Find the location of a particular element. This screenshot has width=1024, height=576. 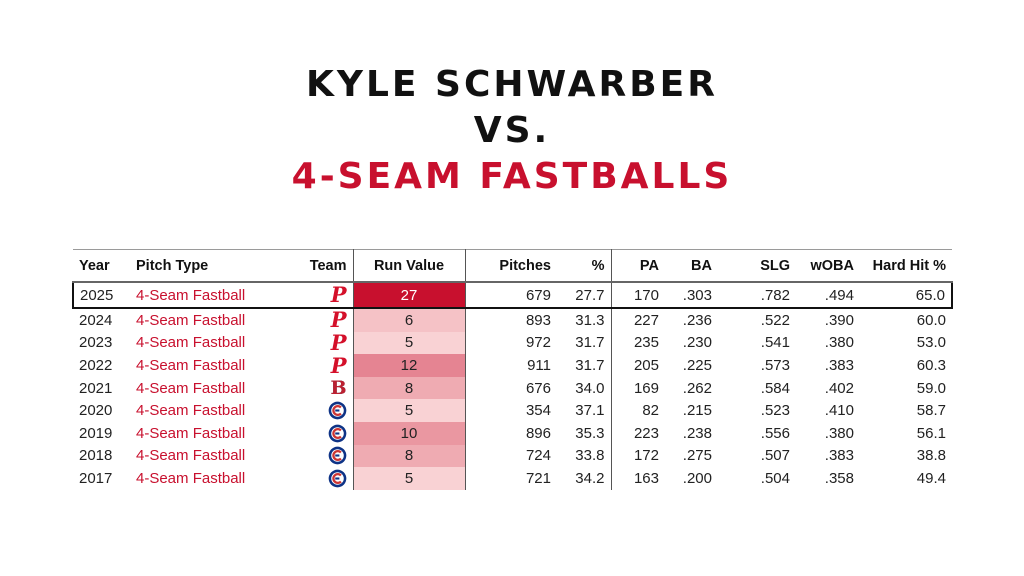

col-header-ba: BA is located at coordinates (691, 266).